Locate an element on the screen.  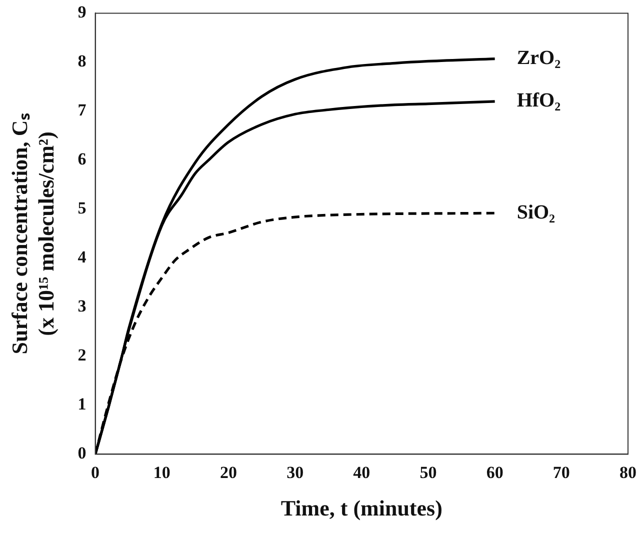
x-tick-label: 60 is located at coordinates (495, 472).